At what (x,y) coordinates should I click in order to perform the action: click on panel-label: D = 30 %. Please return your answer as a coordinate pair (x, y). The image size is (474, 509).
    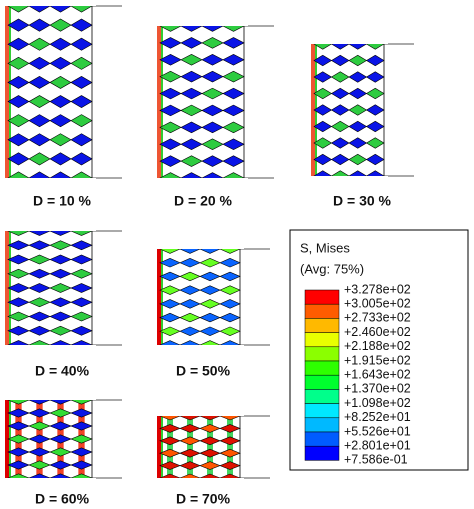
    Looking at the image, I should click on (362, 201).